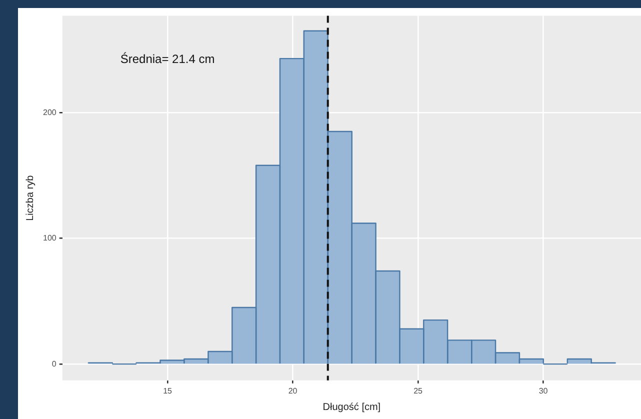 This screenshot has height=419, width=641. I want to click on y-tick-label: 200, so click(49, 112).